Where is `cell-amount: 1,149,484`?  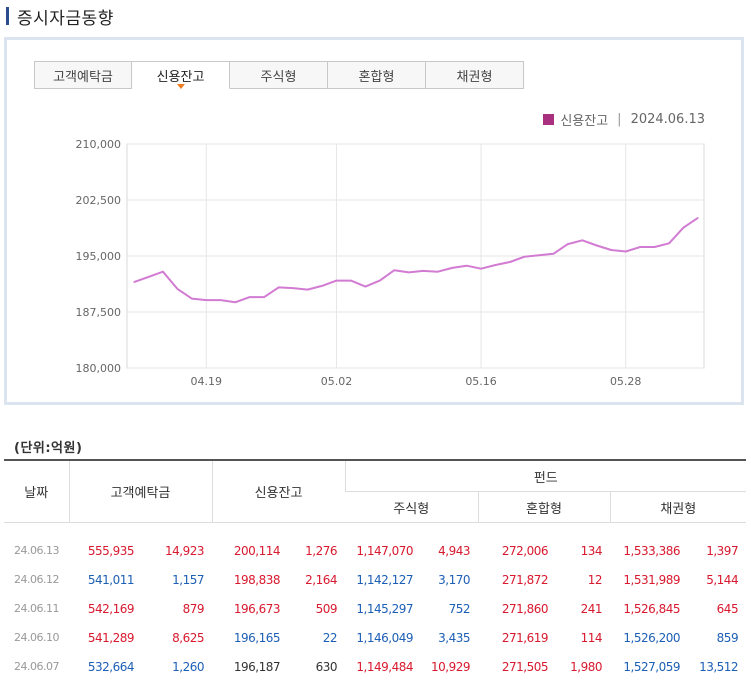 cell-amount: 1,149,484 is located at coordinates (384, 666).